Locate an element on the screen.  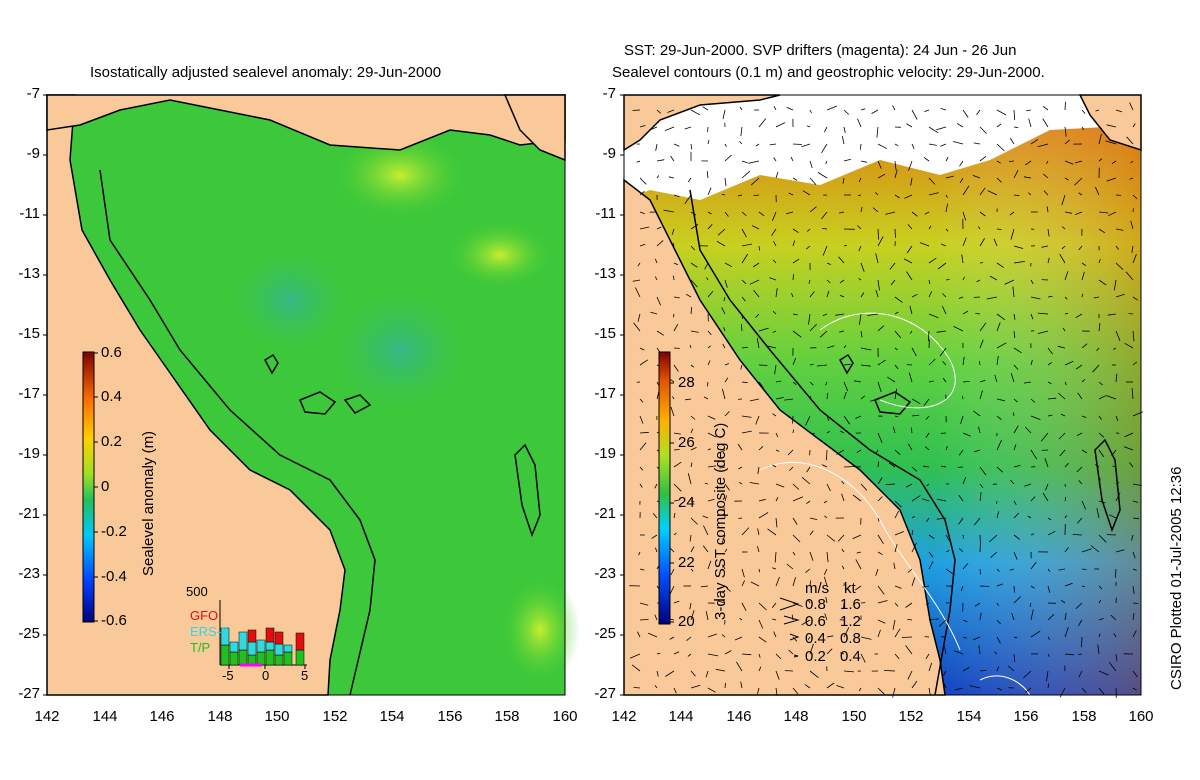
left-lon-tick: 148 is located at coordinates (220, 716).